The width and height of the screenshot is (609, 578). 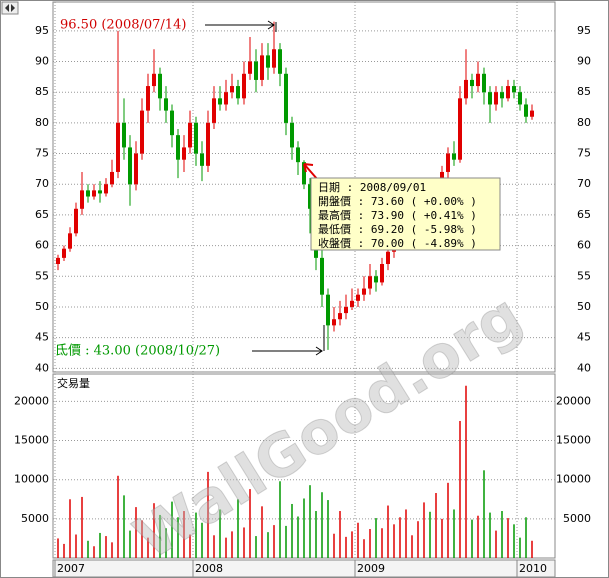 I want to click on low-annotation: 氐價 : 43.00 (2008/10/27), so click(x=137, y=351).